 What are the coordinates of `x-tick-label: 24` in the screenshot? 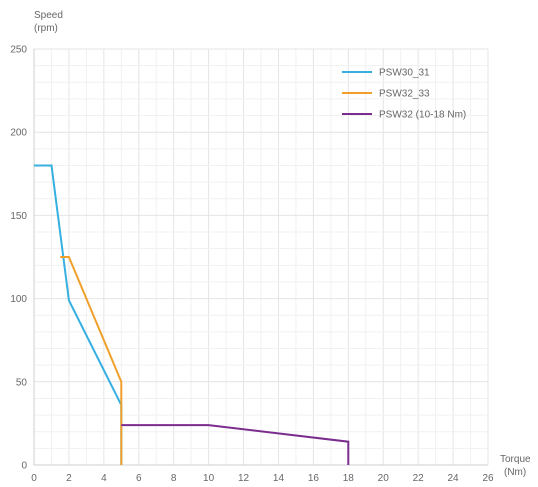 It's located at (454, 478).